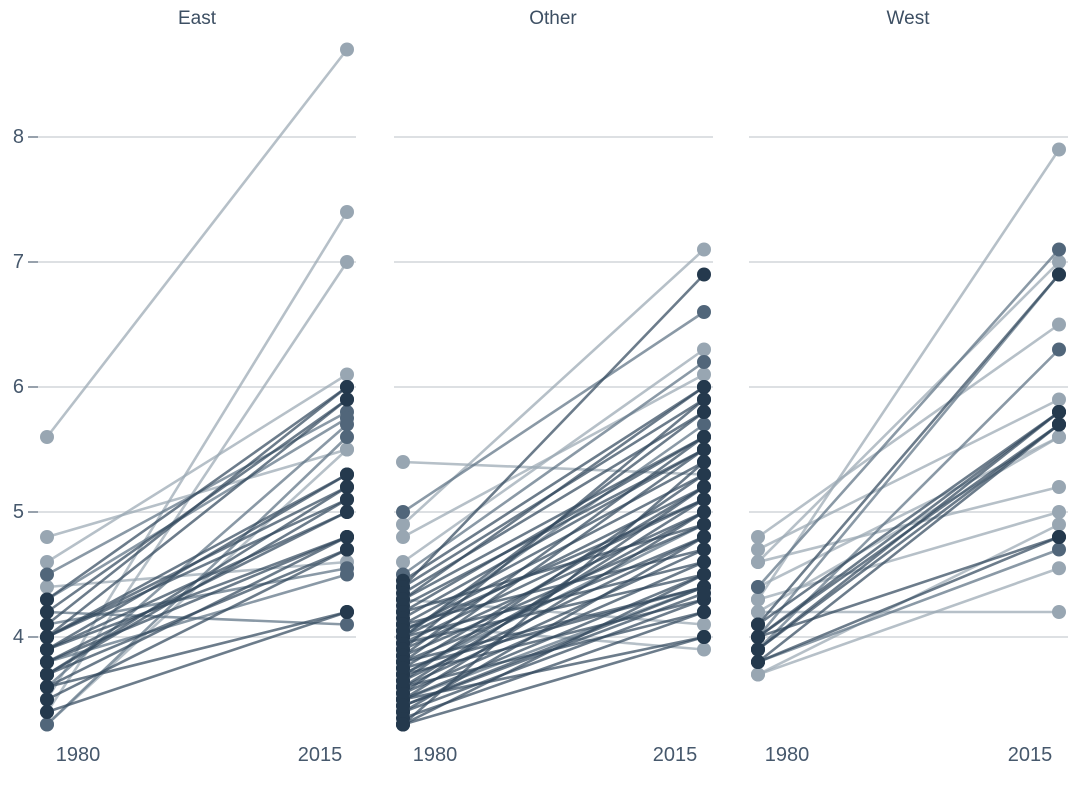 Image resolution: width=1080 pixels, height=790 pixels. What do you see at coordinates (18, 512) in the screenshot?
I see `y-tick-label-5: 5` at bounding box center [18, 512].